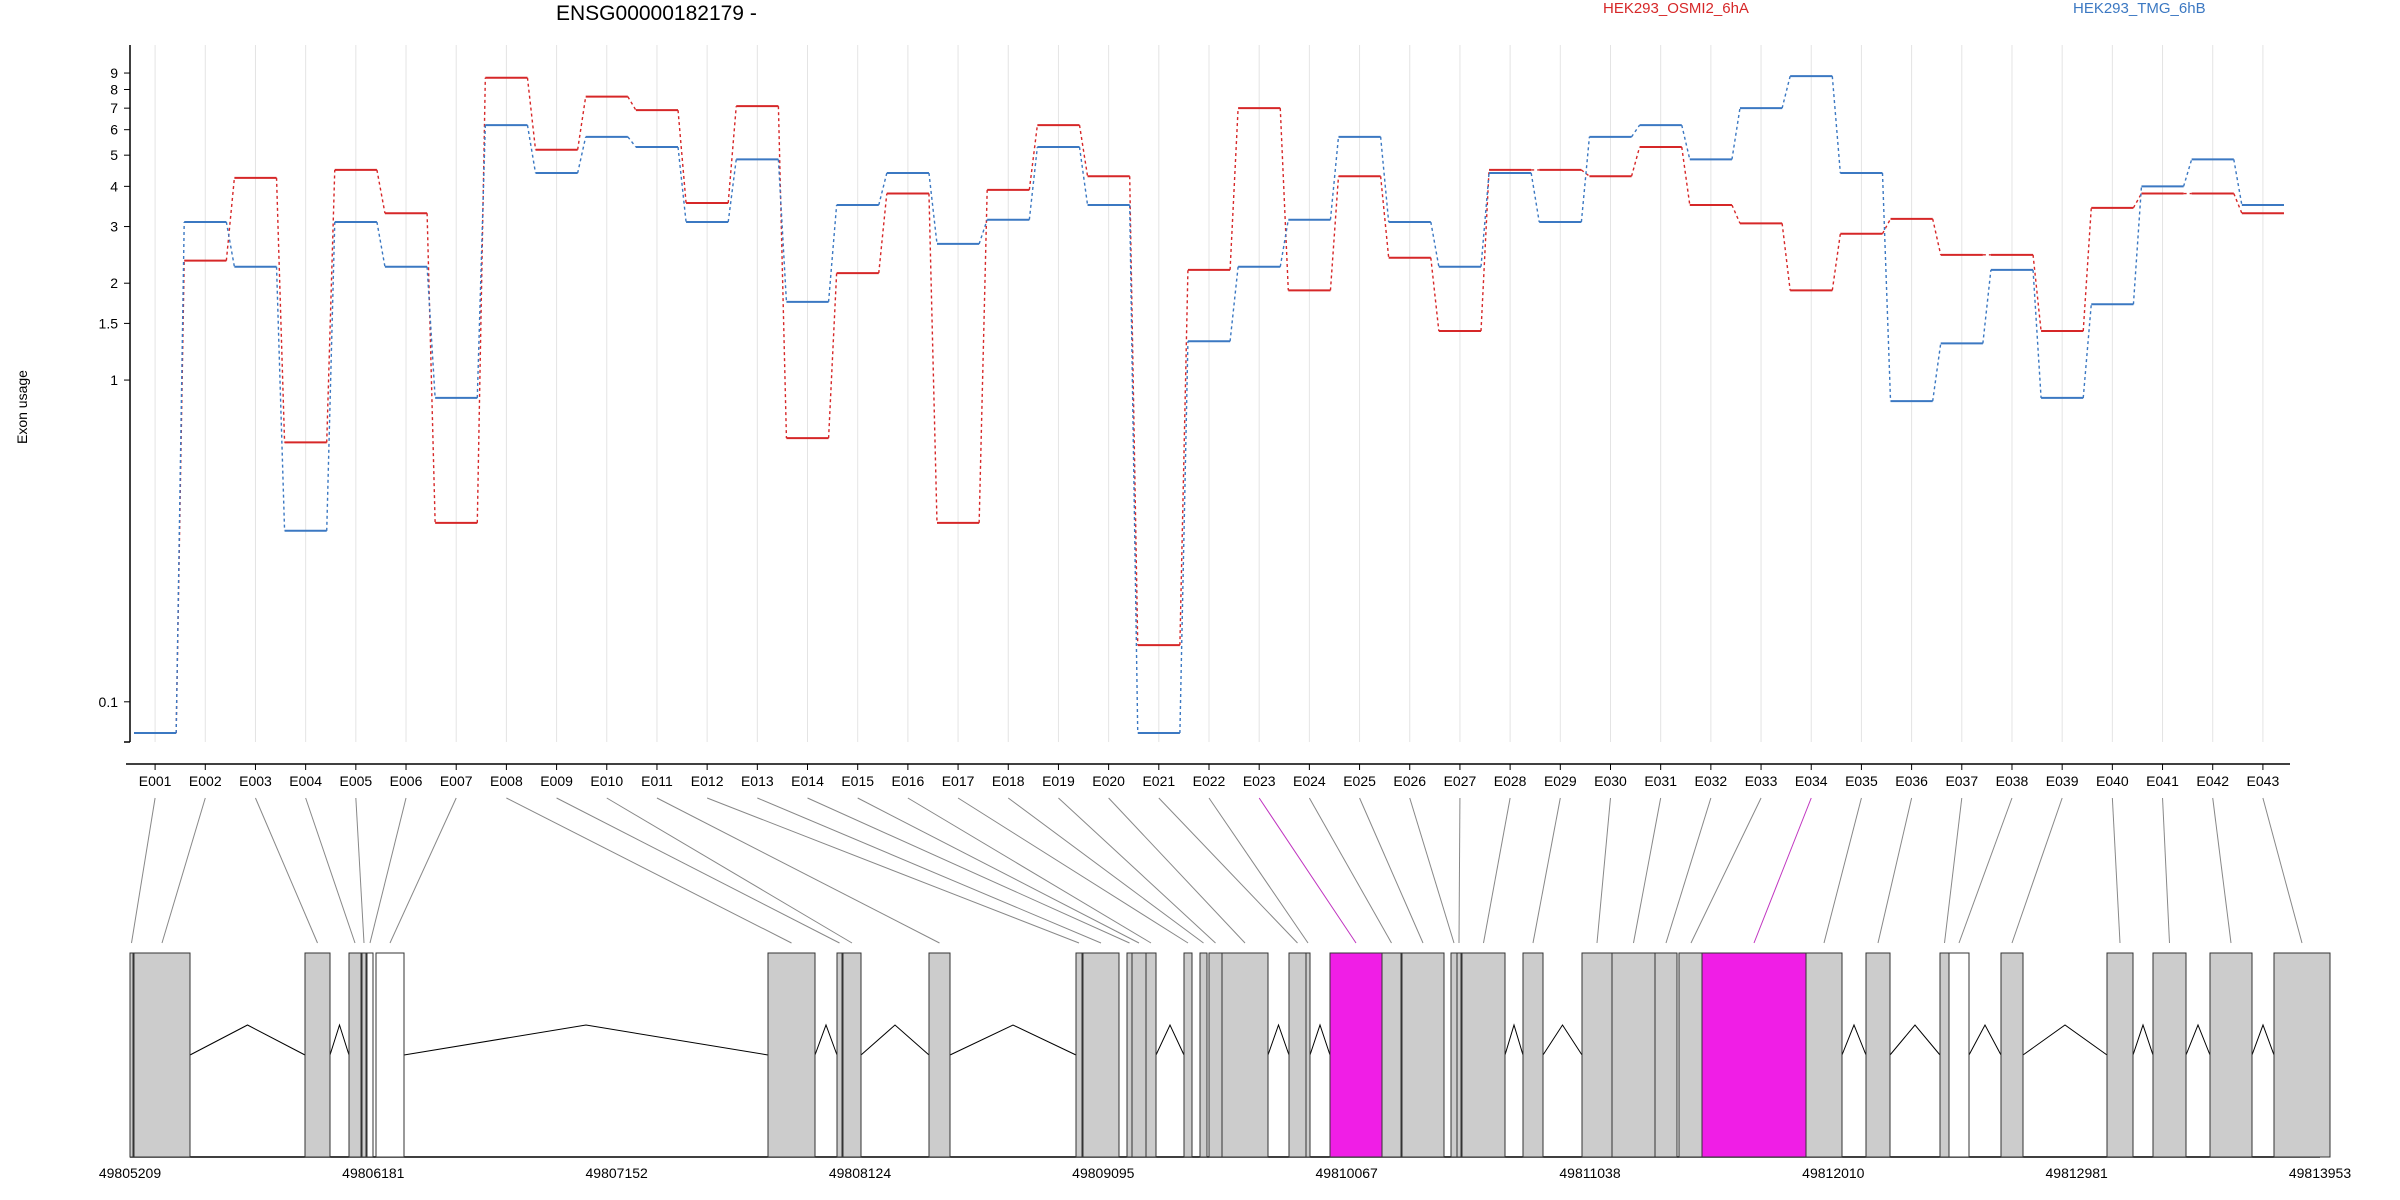 This screenshot has height=1200, width=2400. What do you see at coordinates (388, 870) in the screenshot?
I see `exon-connector-E006` at bounding box center [388, 870].